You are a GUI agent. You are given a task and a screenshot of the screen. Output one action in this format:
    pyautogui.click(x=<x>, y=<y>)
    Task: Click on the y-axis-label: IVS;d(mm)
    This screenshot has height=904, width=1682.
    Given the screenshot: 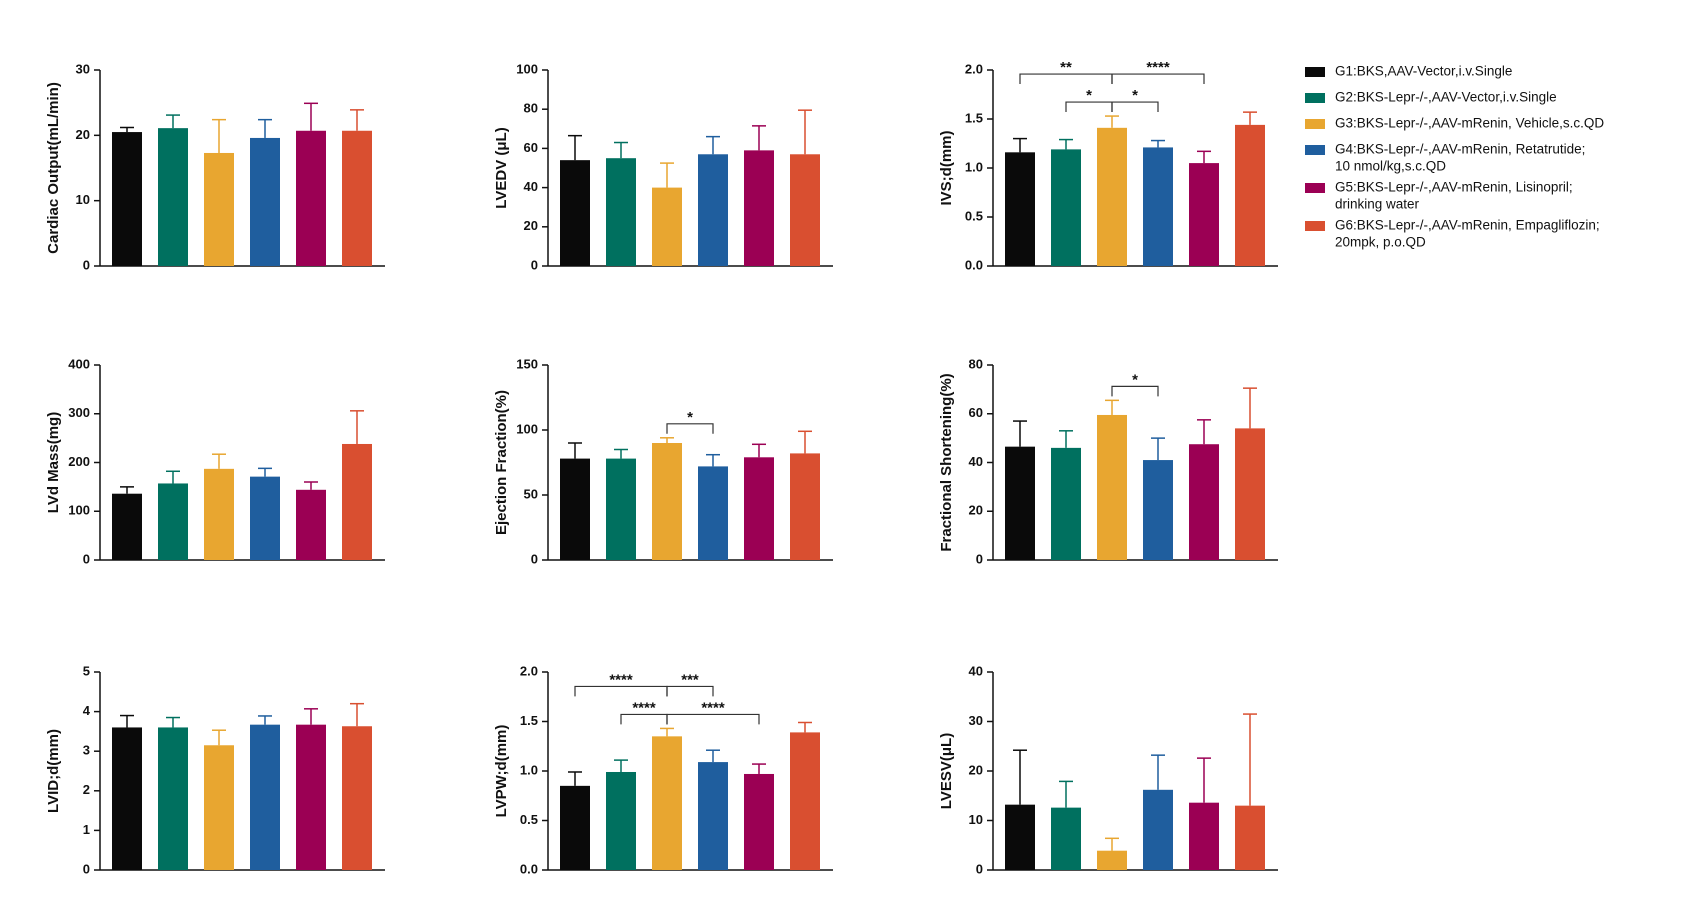 What is the action you would take?
    pyautogui.click(x=946, y=167)
    